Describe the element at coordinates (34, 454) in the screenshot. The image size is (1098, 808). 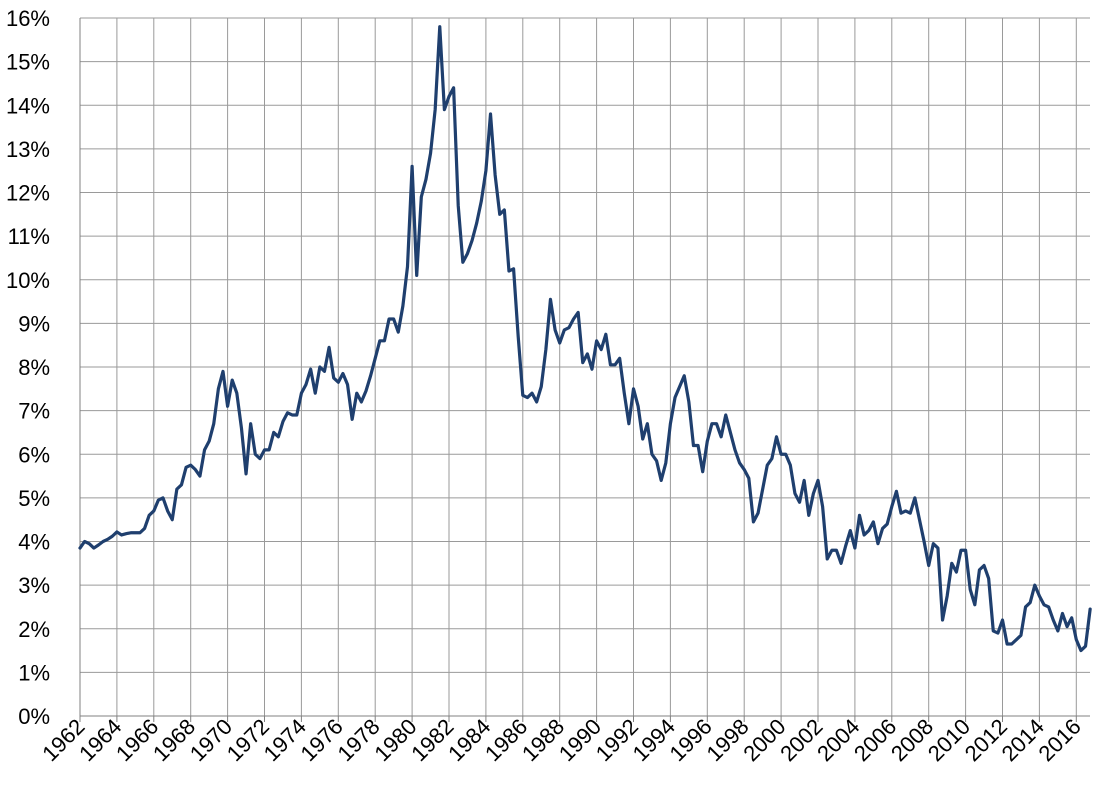
I see `y-tick-label: 6%` at that location.